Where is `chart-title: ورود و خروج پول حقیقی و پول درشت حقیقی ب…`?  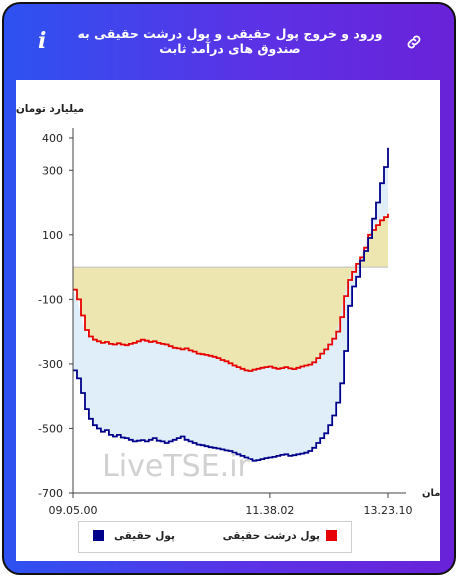 chart-title: ورود و خروج پول حقیقی و پول درشت حقیقی ب… is located at coordinates (230, 41).